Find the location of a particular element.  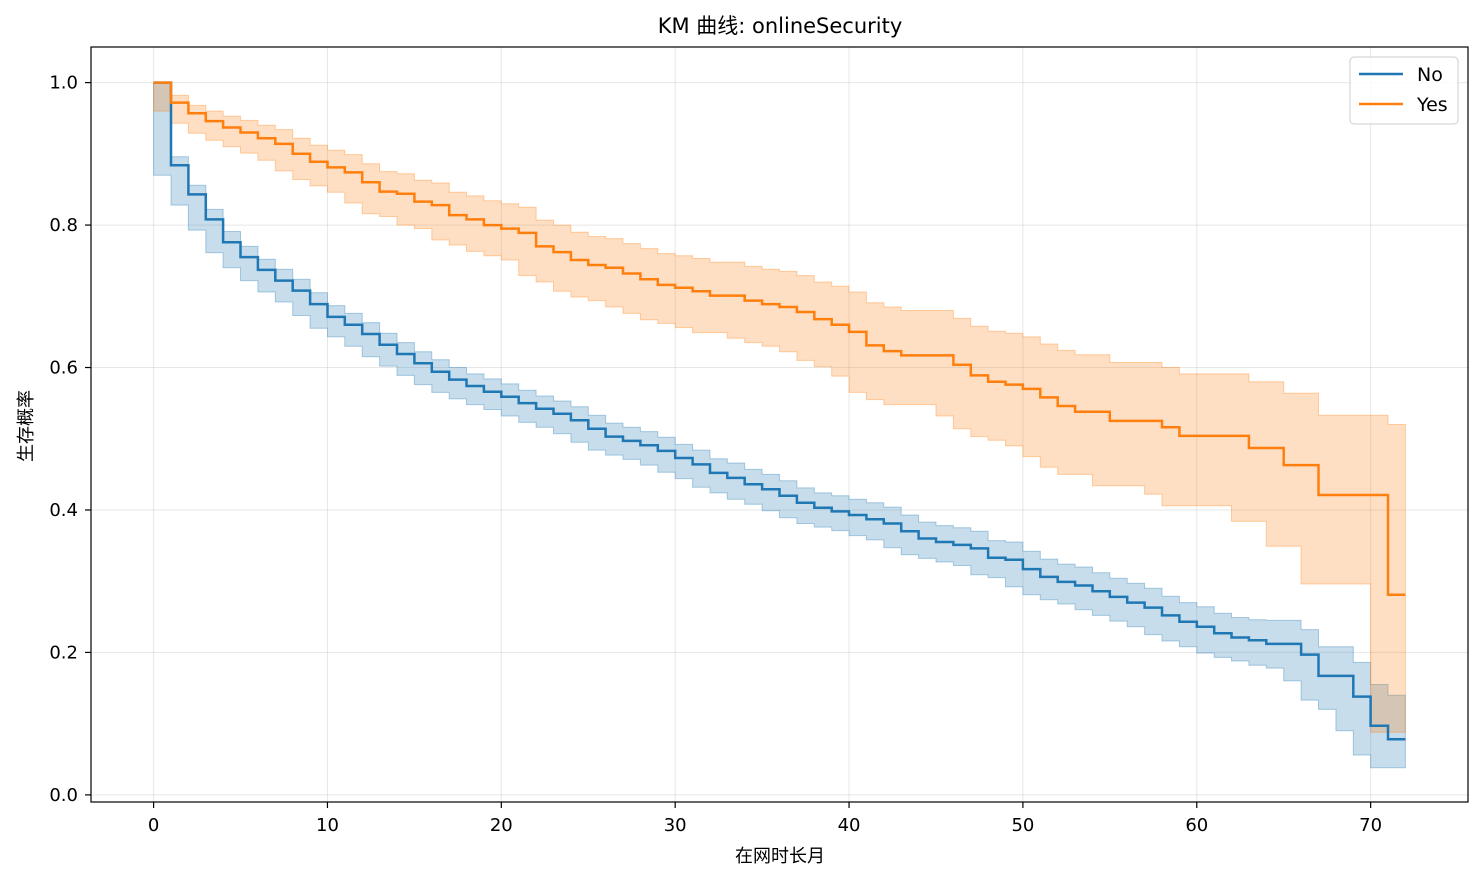

x-axis-label: 在网时长月 is located at coordinates (780, 856).